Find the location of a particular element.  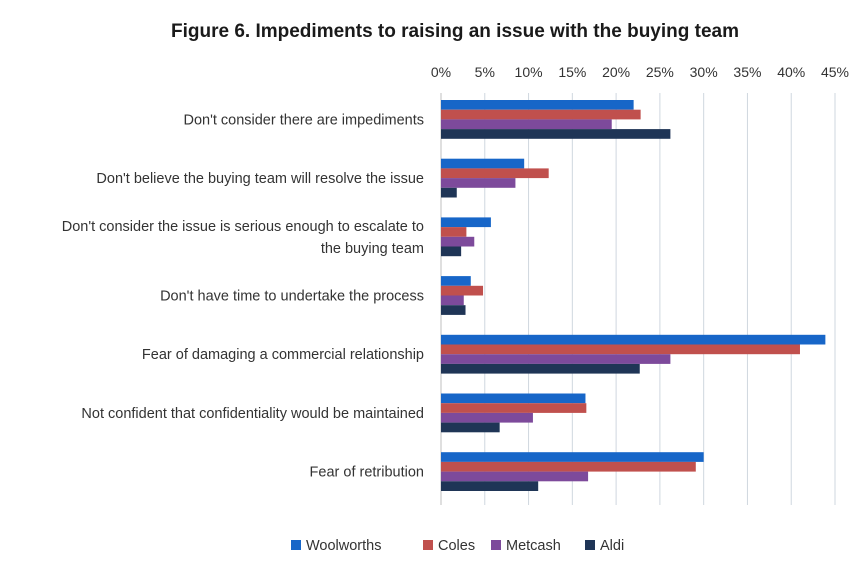

legend-label-coles: Coles is located at coordinates (456, 546).